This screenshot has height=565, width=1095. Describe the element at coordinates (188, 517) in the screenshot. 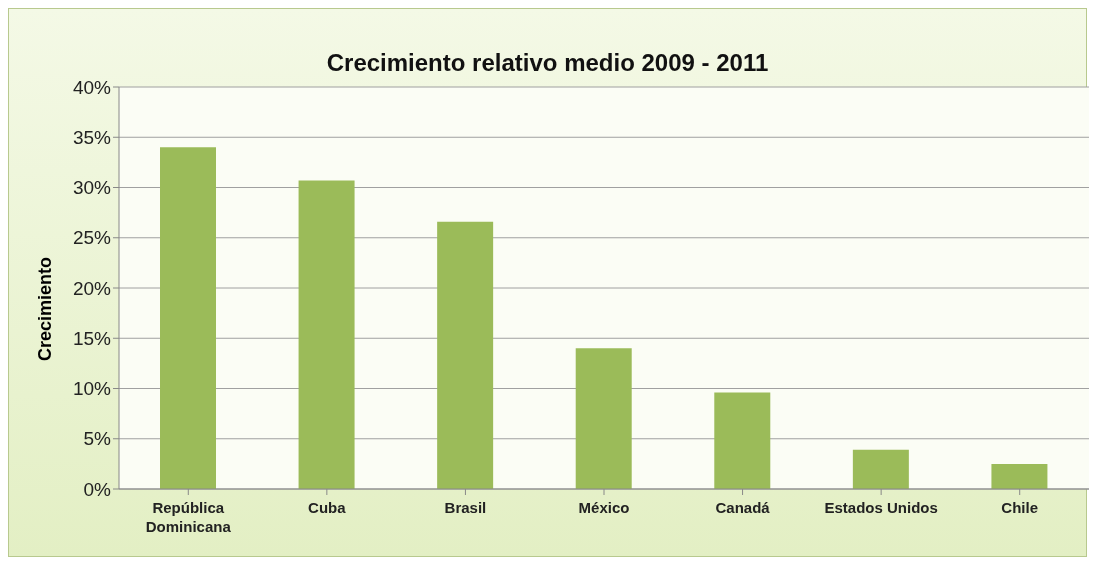

I see `x-tick-label: República Dominicana` at that location.